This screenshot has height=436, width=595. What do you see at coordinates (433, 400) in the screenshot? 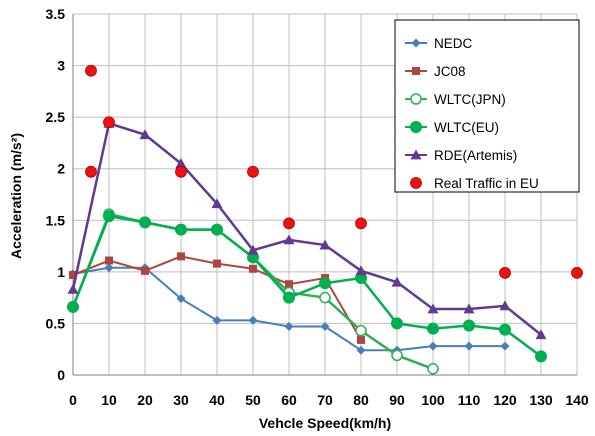
I see `x-tick-label: 100` at bounding box center [433, 400].